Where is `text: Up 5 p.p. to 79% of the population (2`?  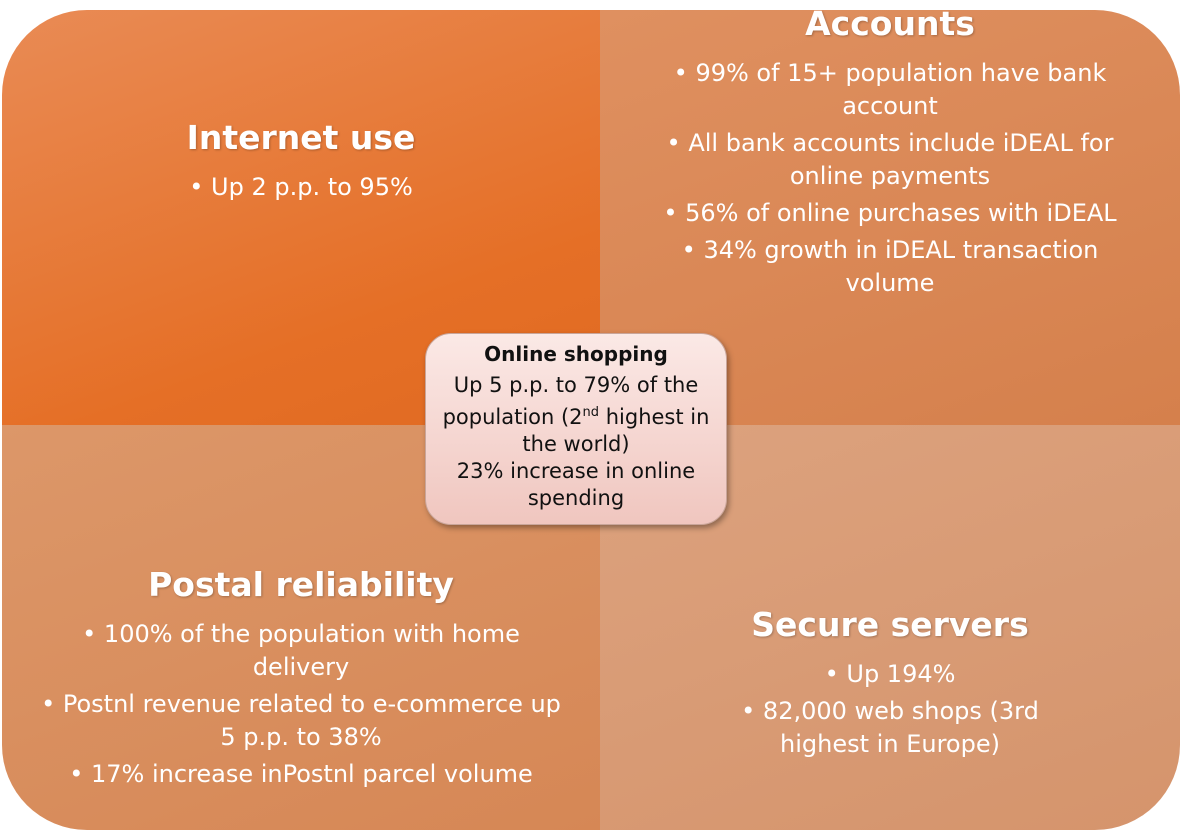
text: Up 5 p.p. to 79% of the population (2 is located at coordinates (570, 401).